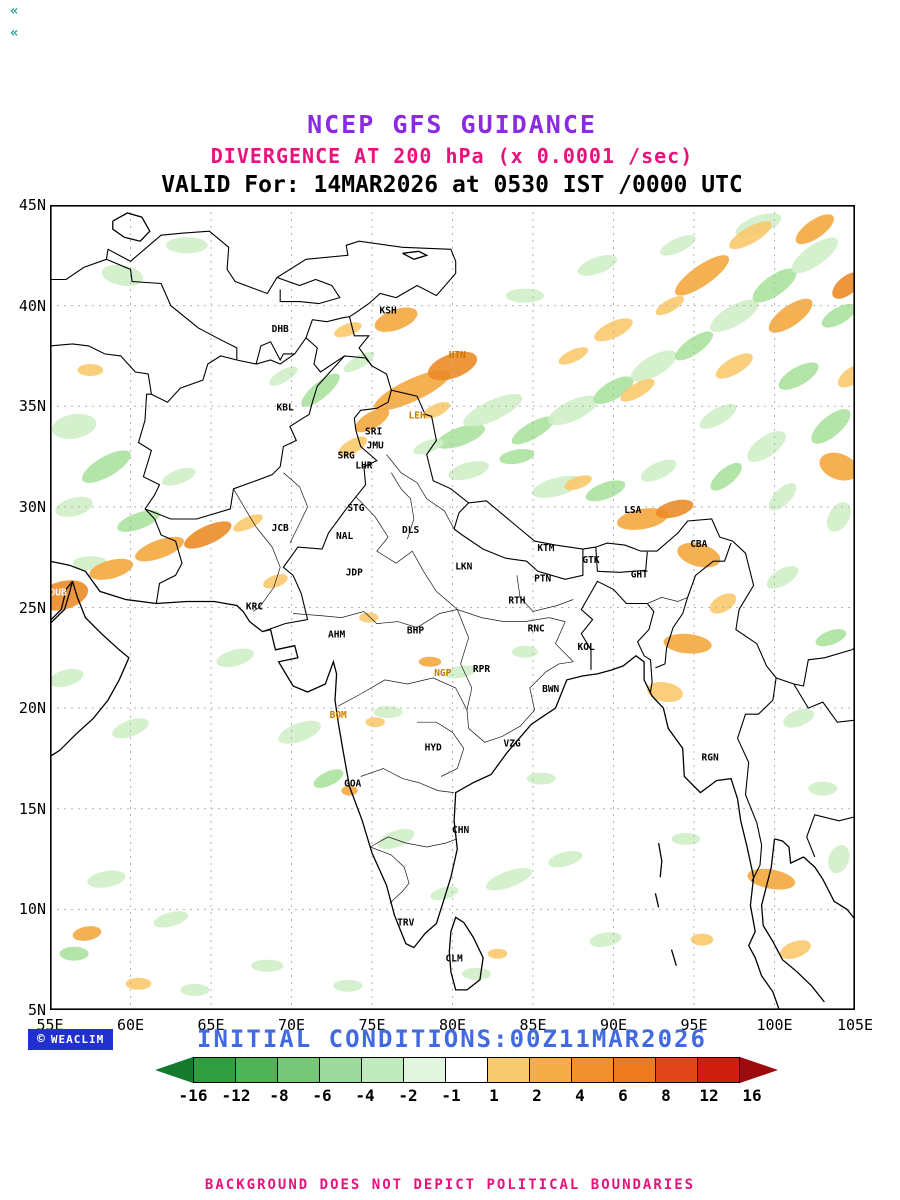  I want to click on x-tick-95E: 95E, so click(694, 1025).